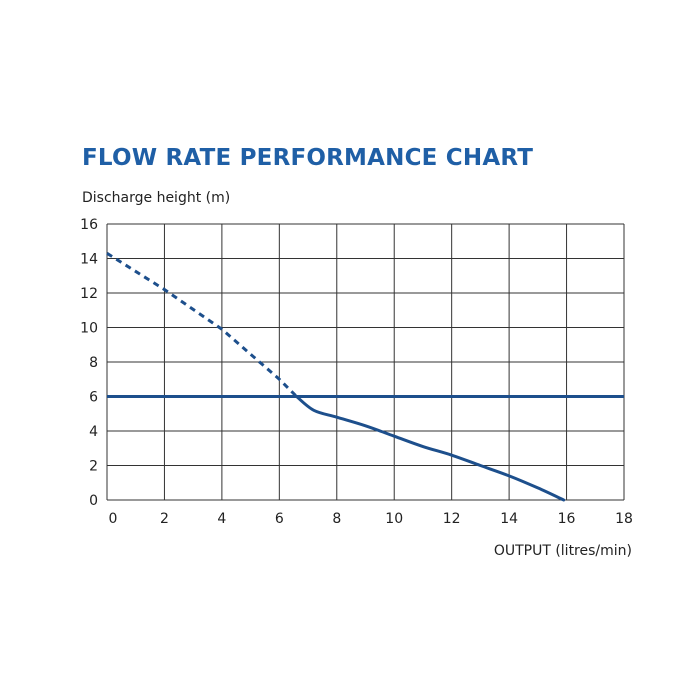  I want to click on y-tick-labels: 0 2 4 6 8 10 12 14 16, so click(89, 363).